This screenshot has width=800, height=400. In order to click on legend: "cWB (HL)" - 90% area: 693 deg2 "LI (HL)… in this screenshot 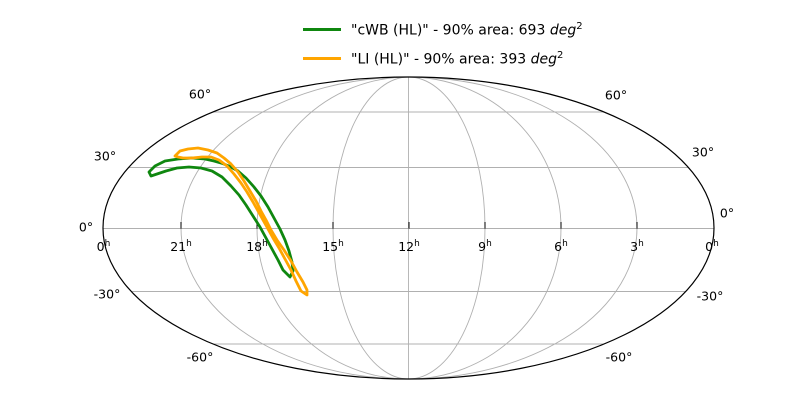, I will do `click(443, 44)`.